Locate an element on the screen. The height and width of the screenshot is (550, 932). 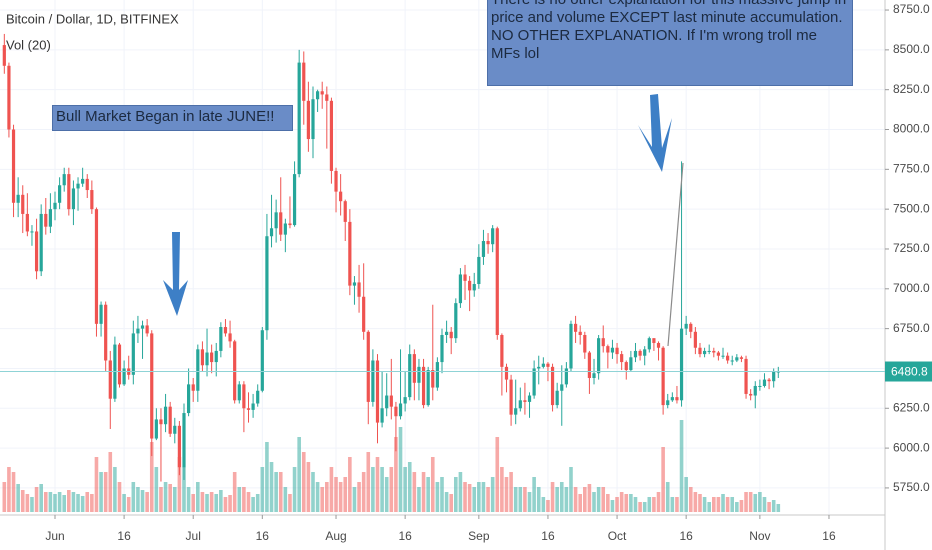
x-tick-label: Jun is located at coordinates (54, 536).